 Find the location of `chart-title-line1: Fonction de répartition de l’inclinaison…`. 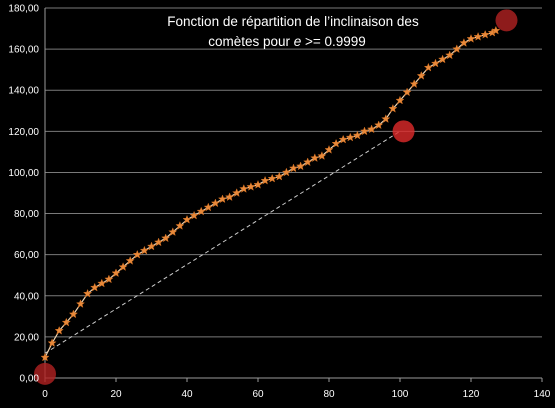

chart-title-line1: Fonction de répartition de l’inclinaison… is located at coordinates (293, 21).